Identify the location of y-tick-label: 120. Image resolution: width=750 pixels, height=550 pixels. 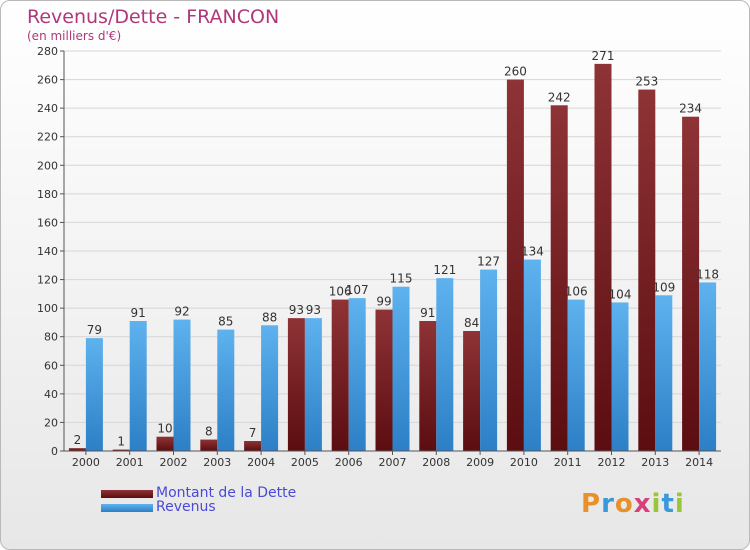
(47, 280).